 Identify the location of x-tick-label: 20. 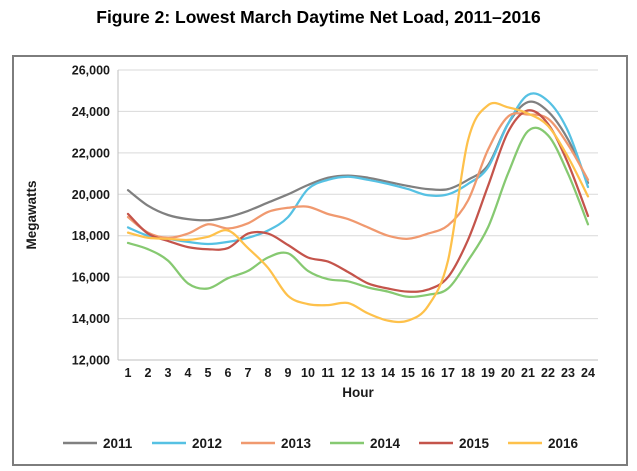
(508, 373).